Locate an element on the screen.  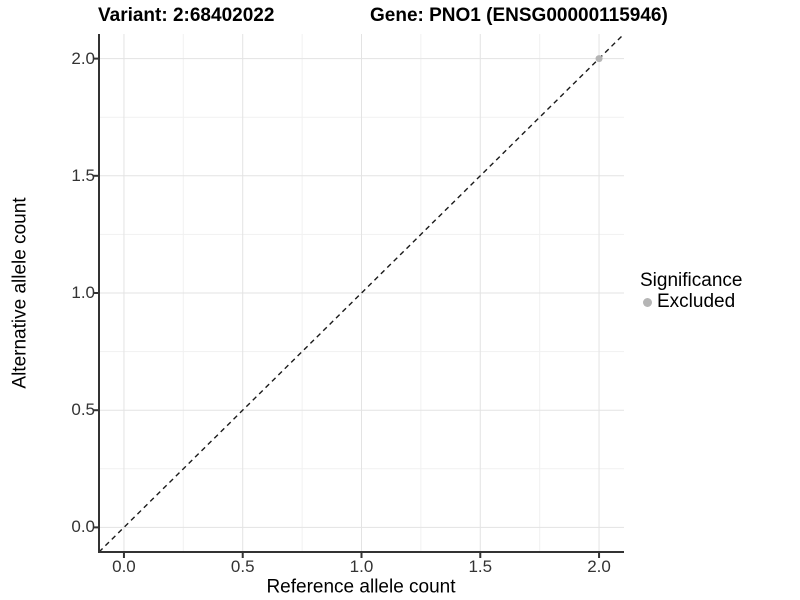
legend-item-excluded: Excluded is located at coordinates (691, 302).